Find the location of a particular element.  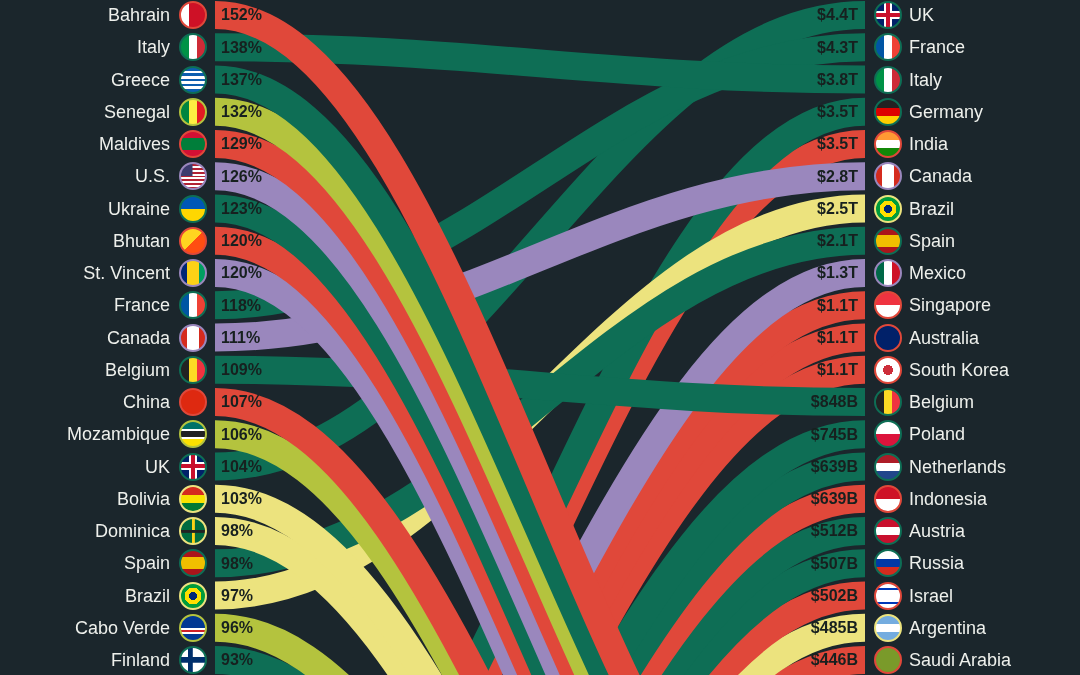

data-label: 103% is located at coordinates (241, 499).